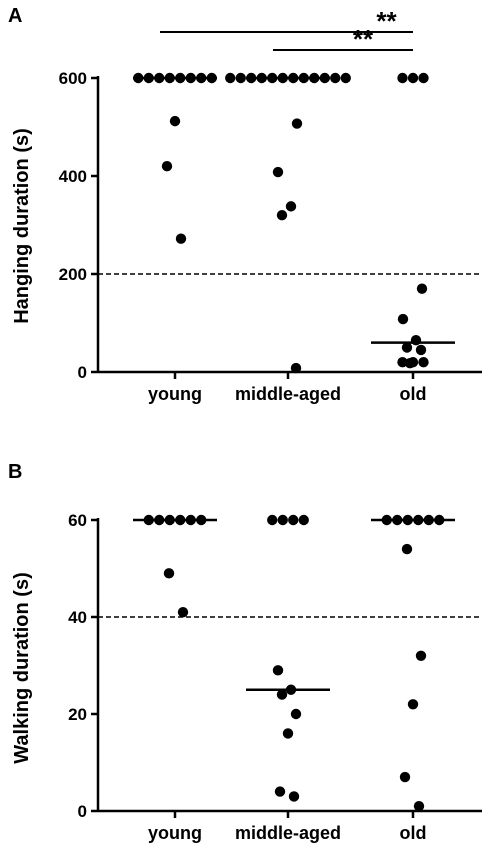  Describe the element at coordinates (15, 16) in the screenshot. I see `panel-a-letter: A` at that location.